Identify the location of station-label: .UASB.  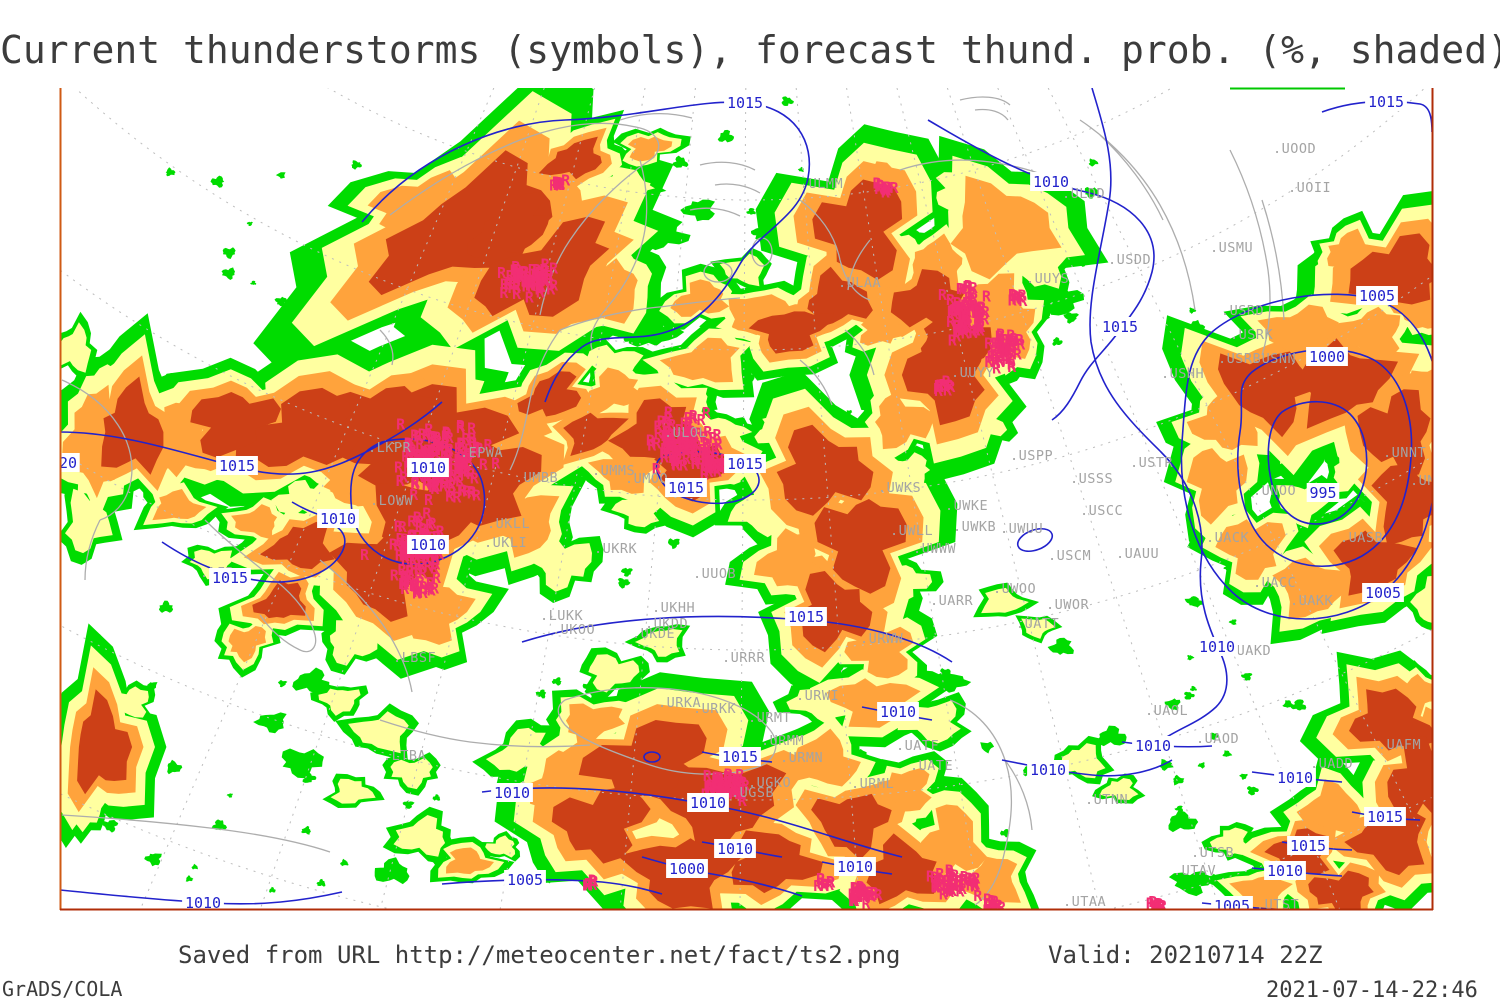
(1361, 538).